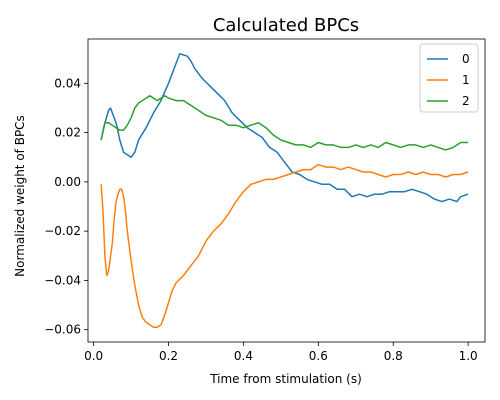 The width and height of the screenshot is (500, 400). I want to click on x-tick-label: 0.6, so click(318, 356).